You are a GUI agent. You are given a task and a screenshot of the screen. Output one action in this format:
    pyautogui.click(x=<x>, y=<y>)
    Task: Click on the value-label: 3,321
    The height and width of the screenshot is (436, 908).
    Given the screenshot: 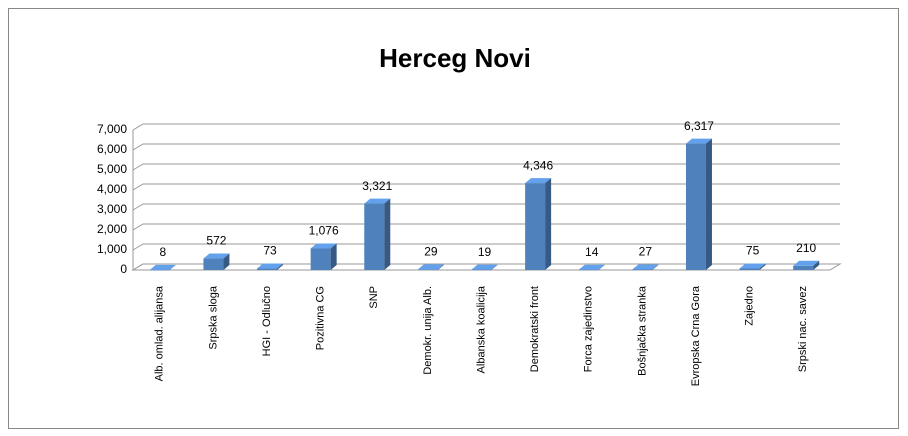 What is the action you would take?
    pyautogui.click(x=377, y=186)
    